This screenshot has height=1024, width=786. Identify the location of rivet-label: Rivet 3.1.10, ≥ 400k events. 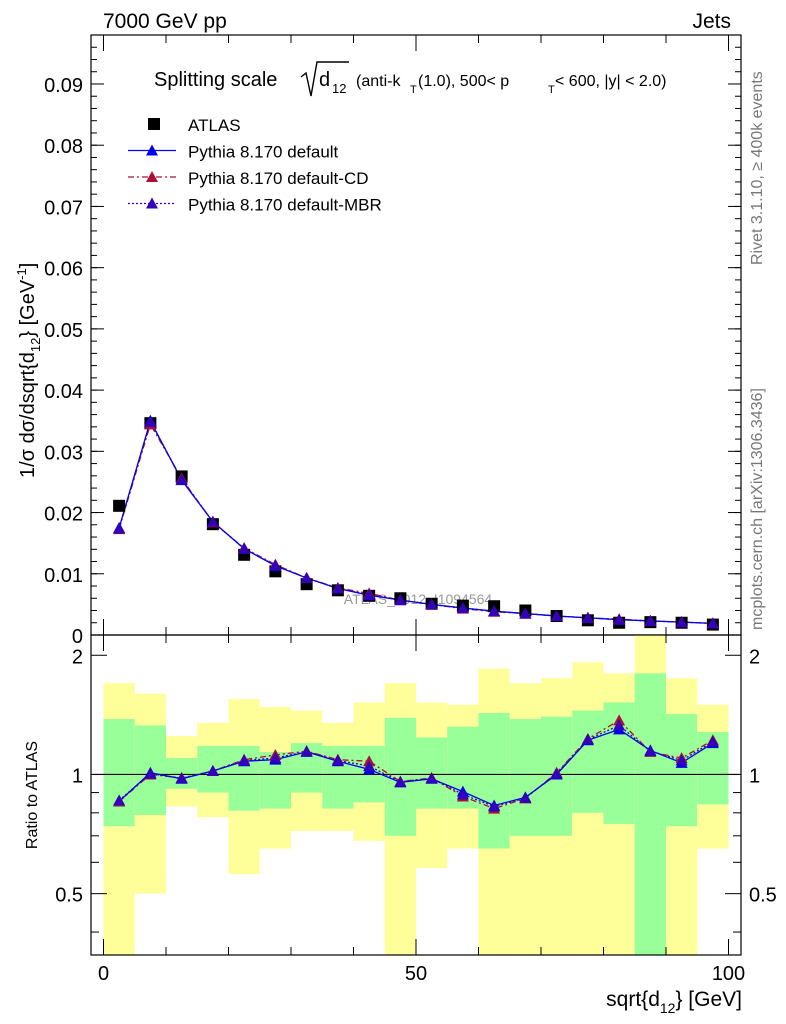
(757, 168).